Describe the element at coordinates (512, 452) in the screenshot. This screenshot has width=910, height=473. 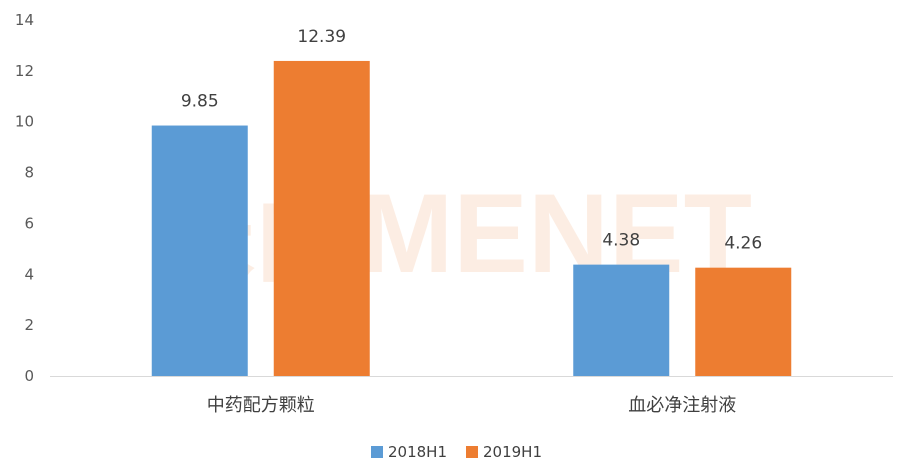
I see `legend-label: 2019H1` at that location.